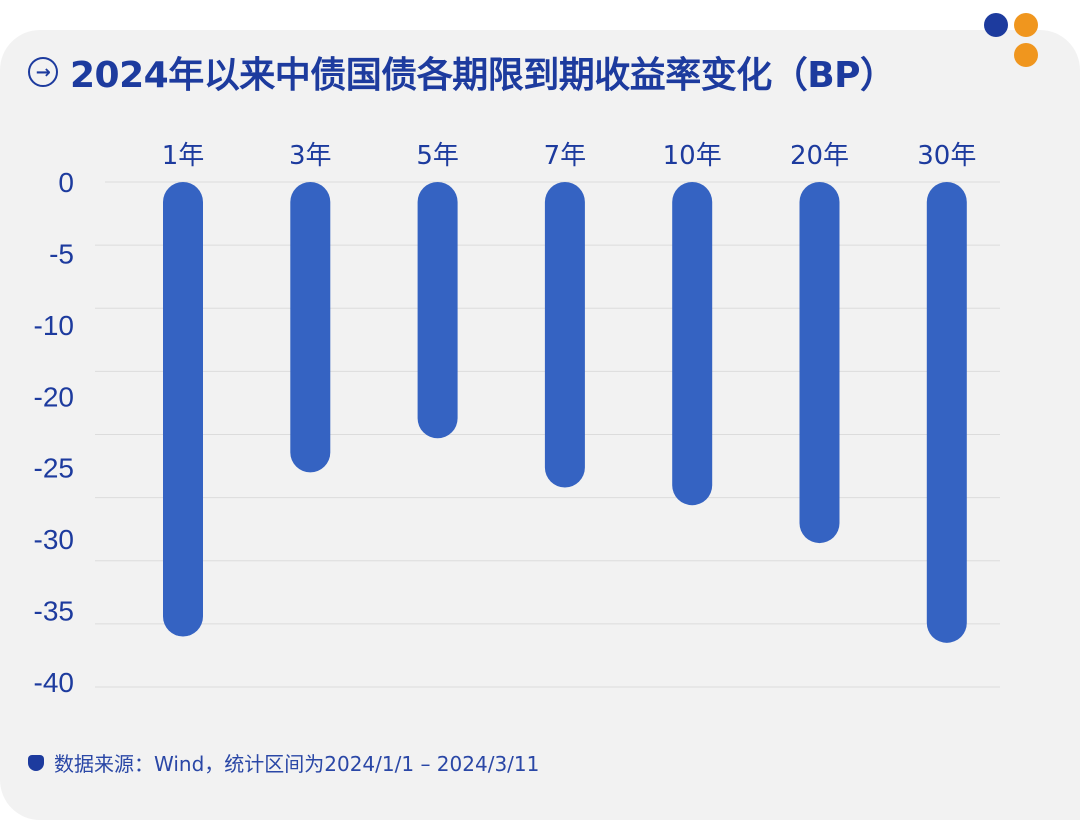 This screenshot has height=820, width=1080. Describe the element at coordinates (66, 182) in the screenshot. I see `y-tick-label: 0` at that location.